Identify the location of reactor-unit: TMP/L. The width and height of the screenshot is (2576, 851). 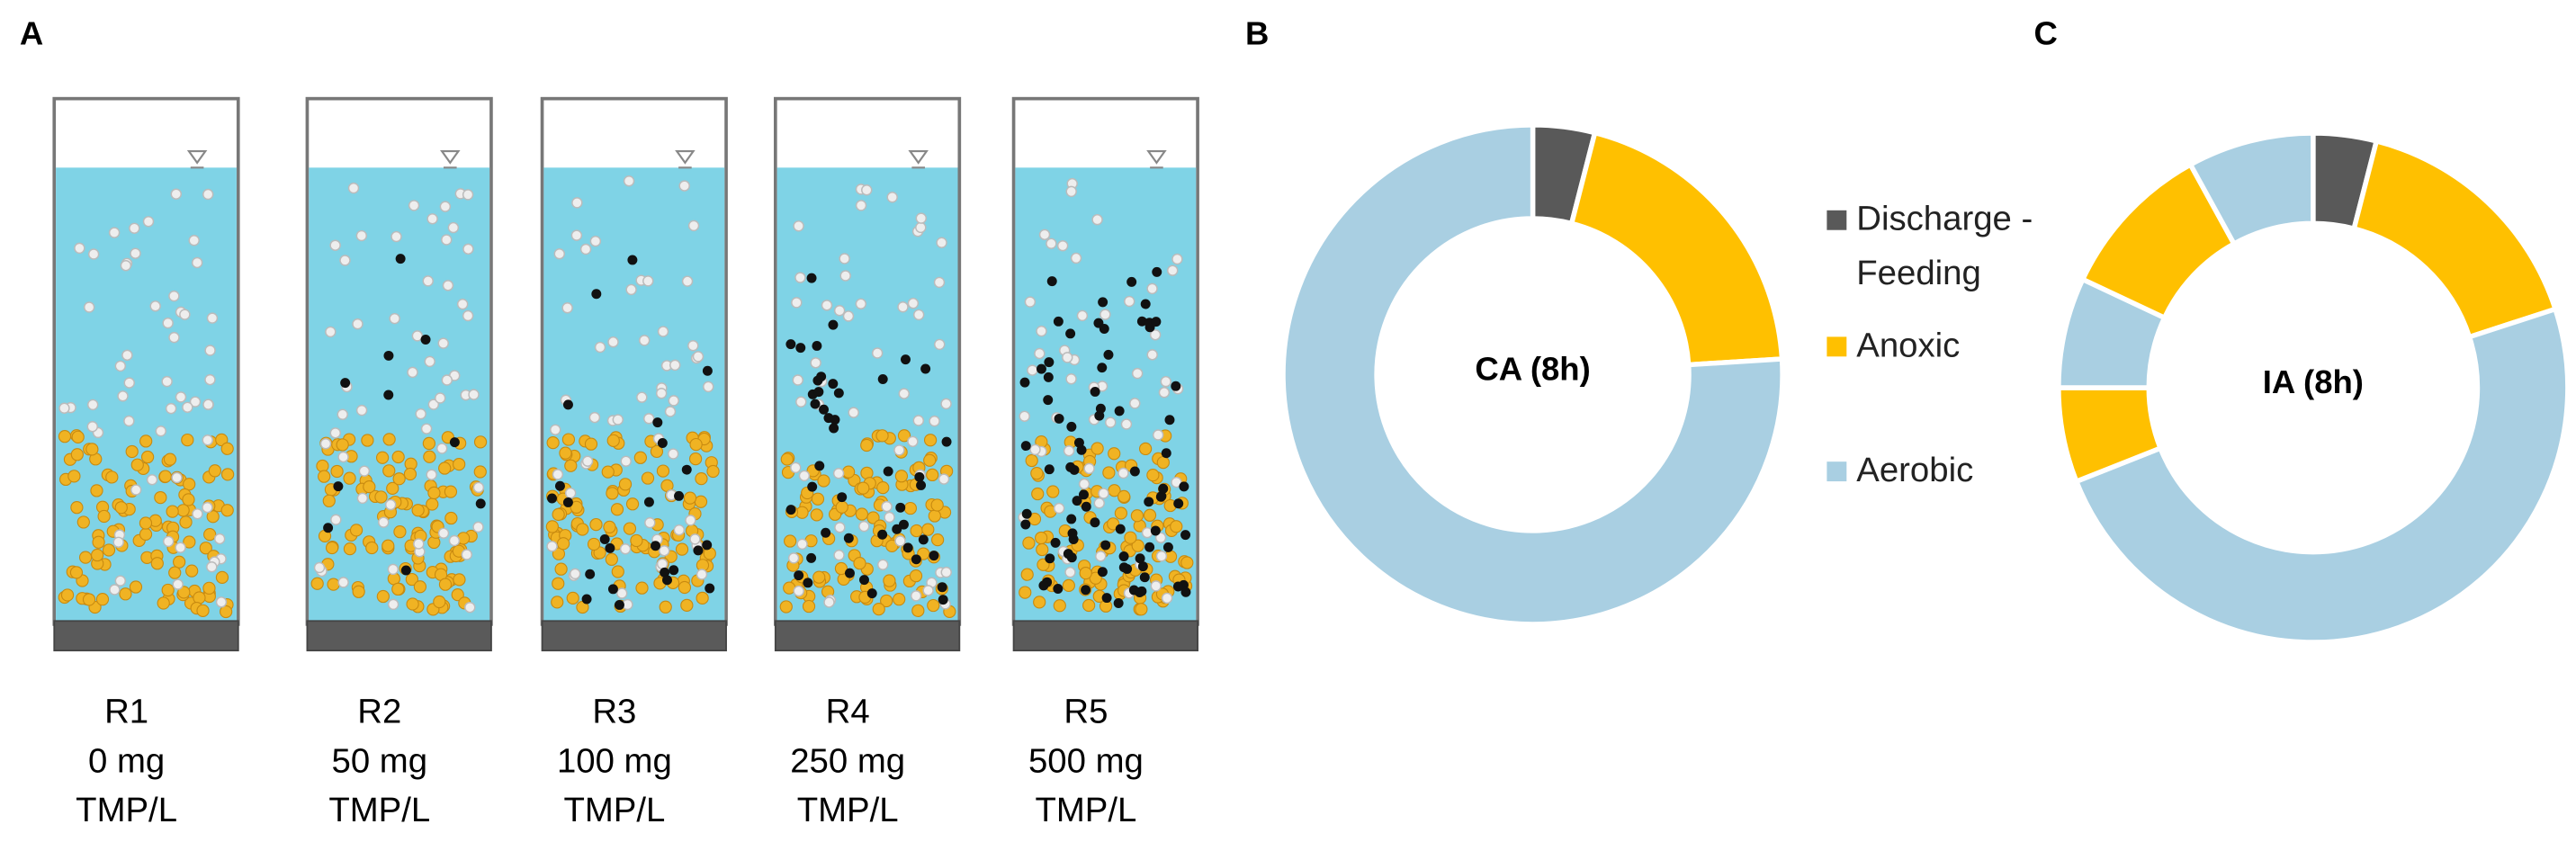
(1085, 810).